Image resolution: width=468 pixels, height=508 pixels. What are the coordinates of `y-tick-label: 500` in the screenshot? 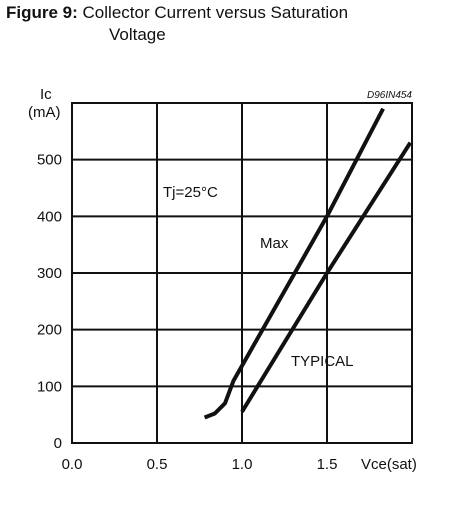 It's located at (49, 160).